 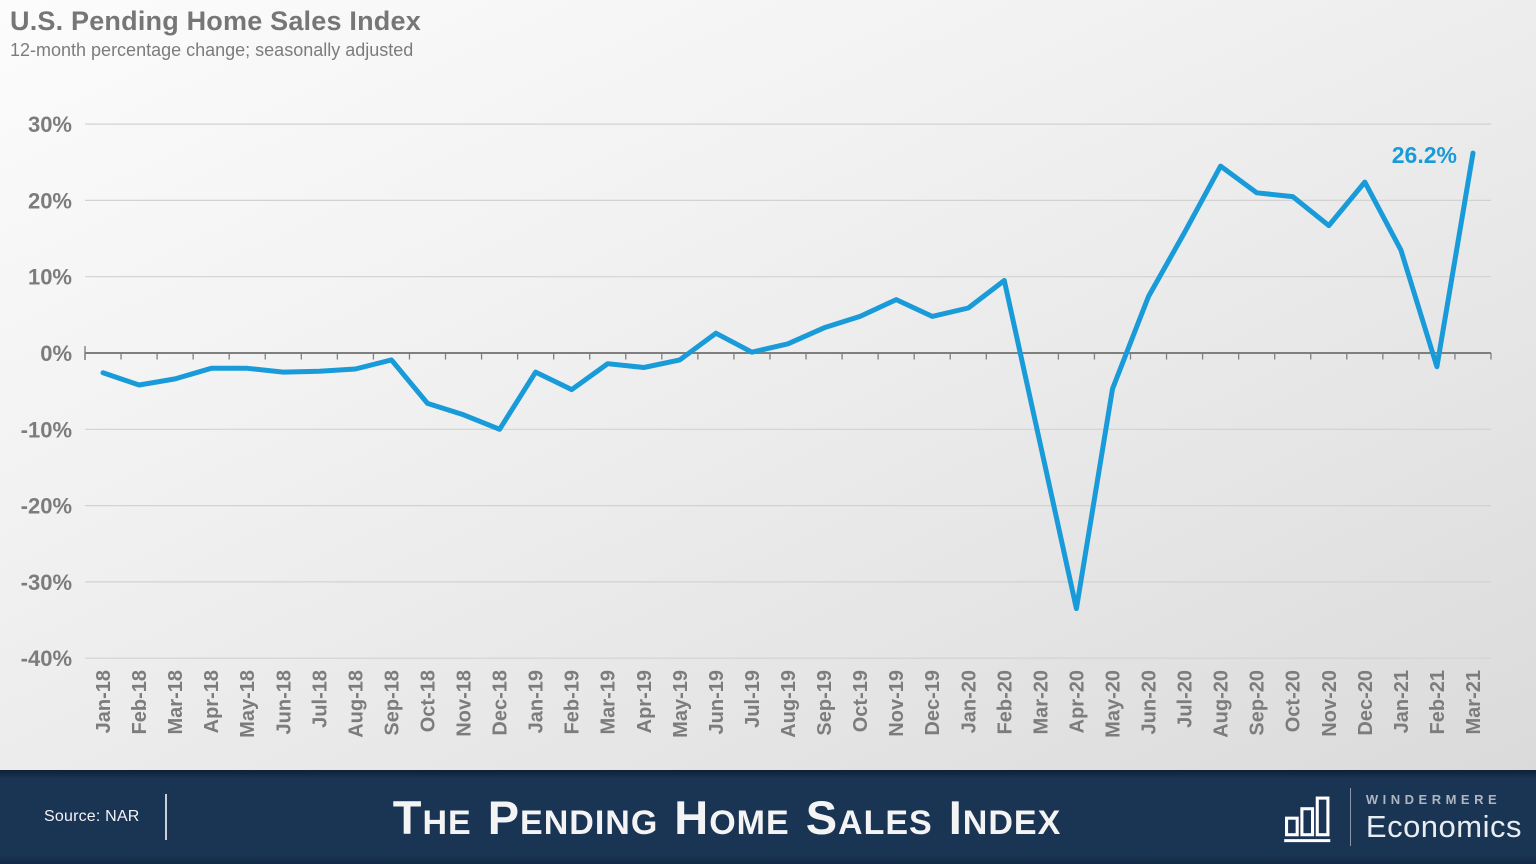 What do you see at coordinates (320, 699) in the screenshot?
I see `x-tick-label: Jul-18` at bounding box center [320, 699].